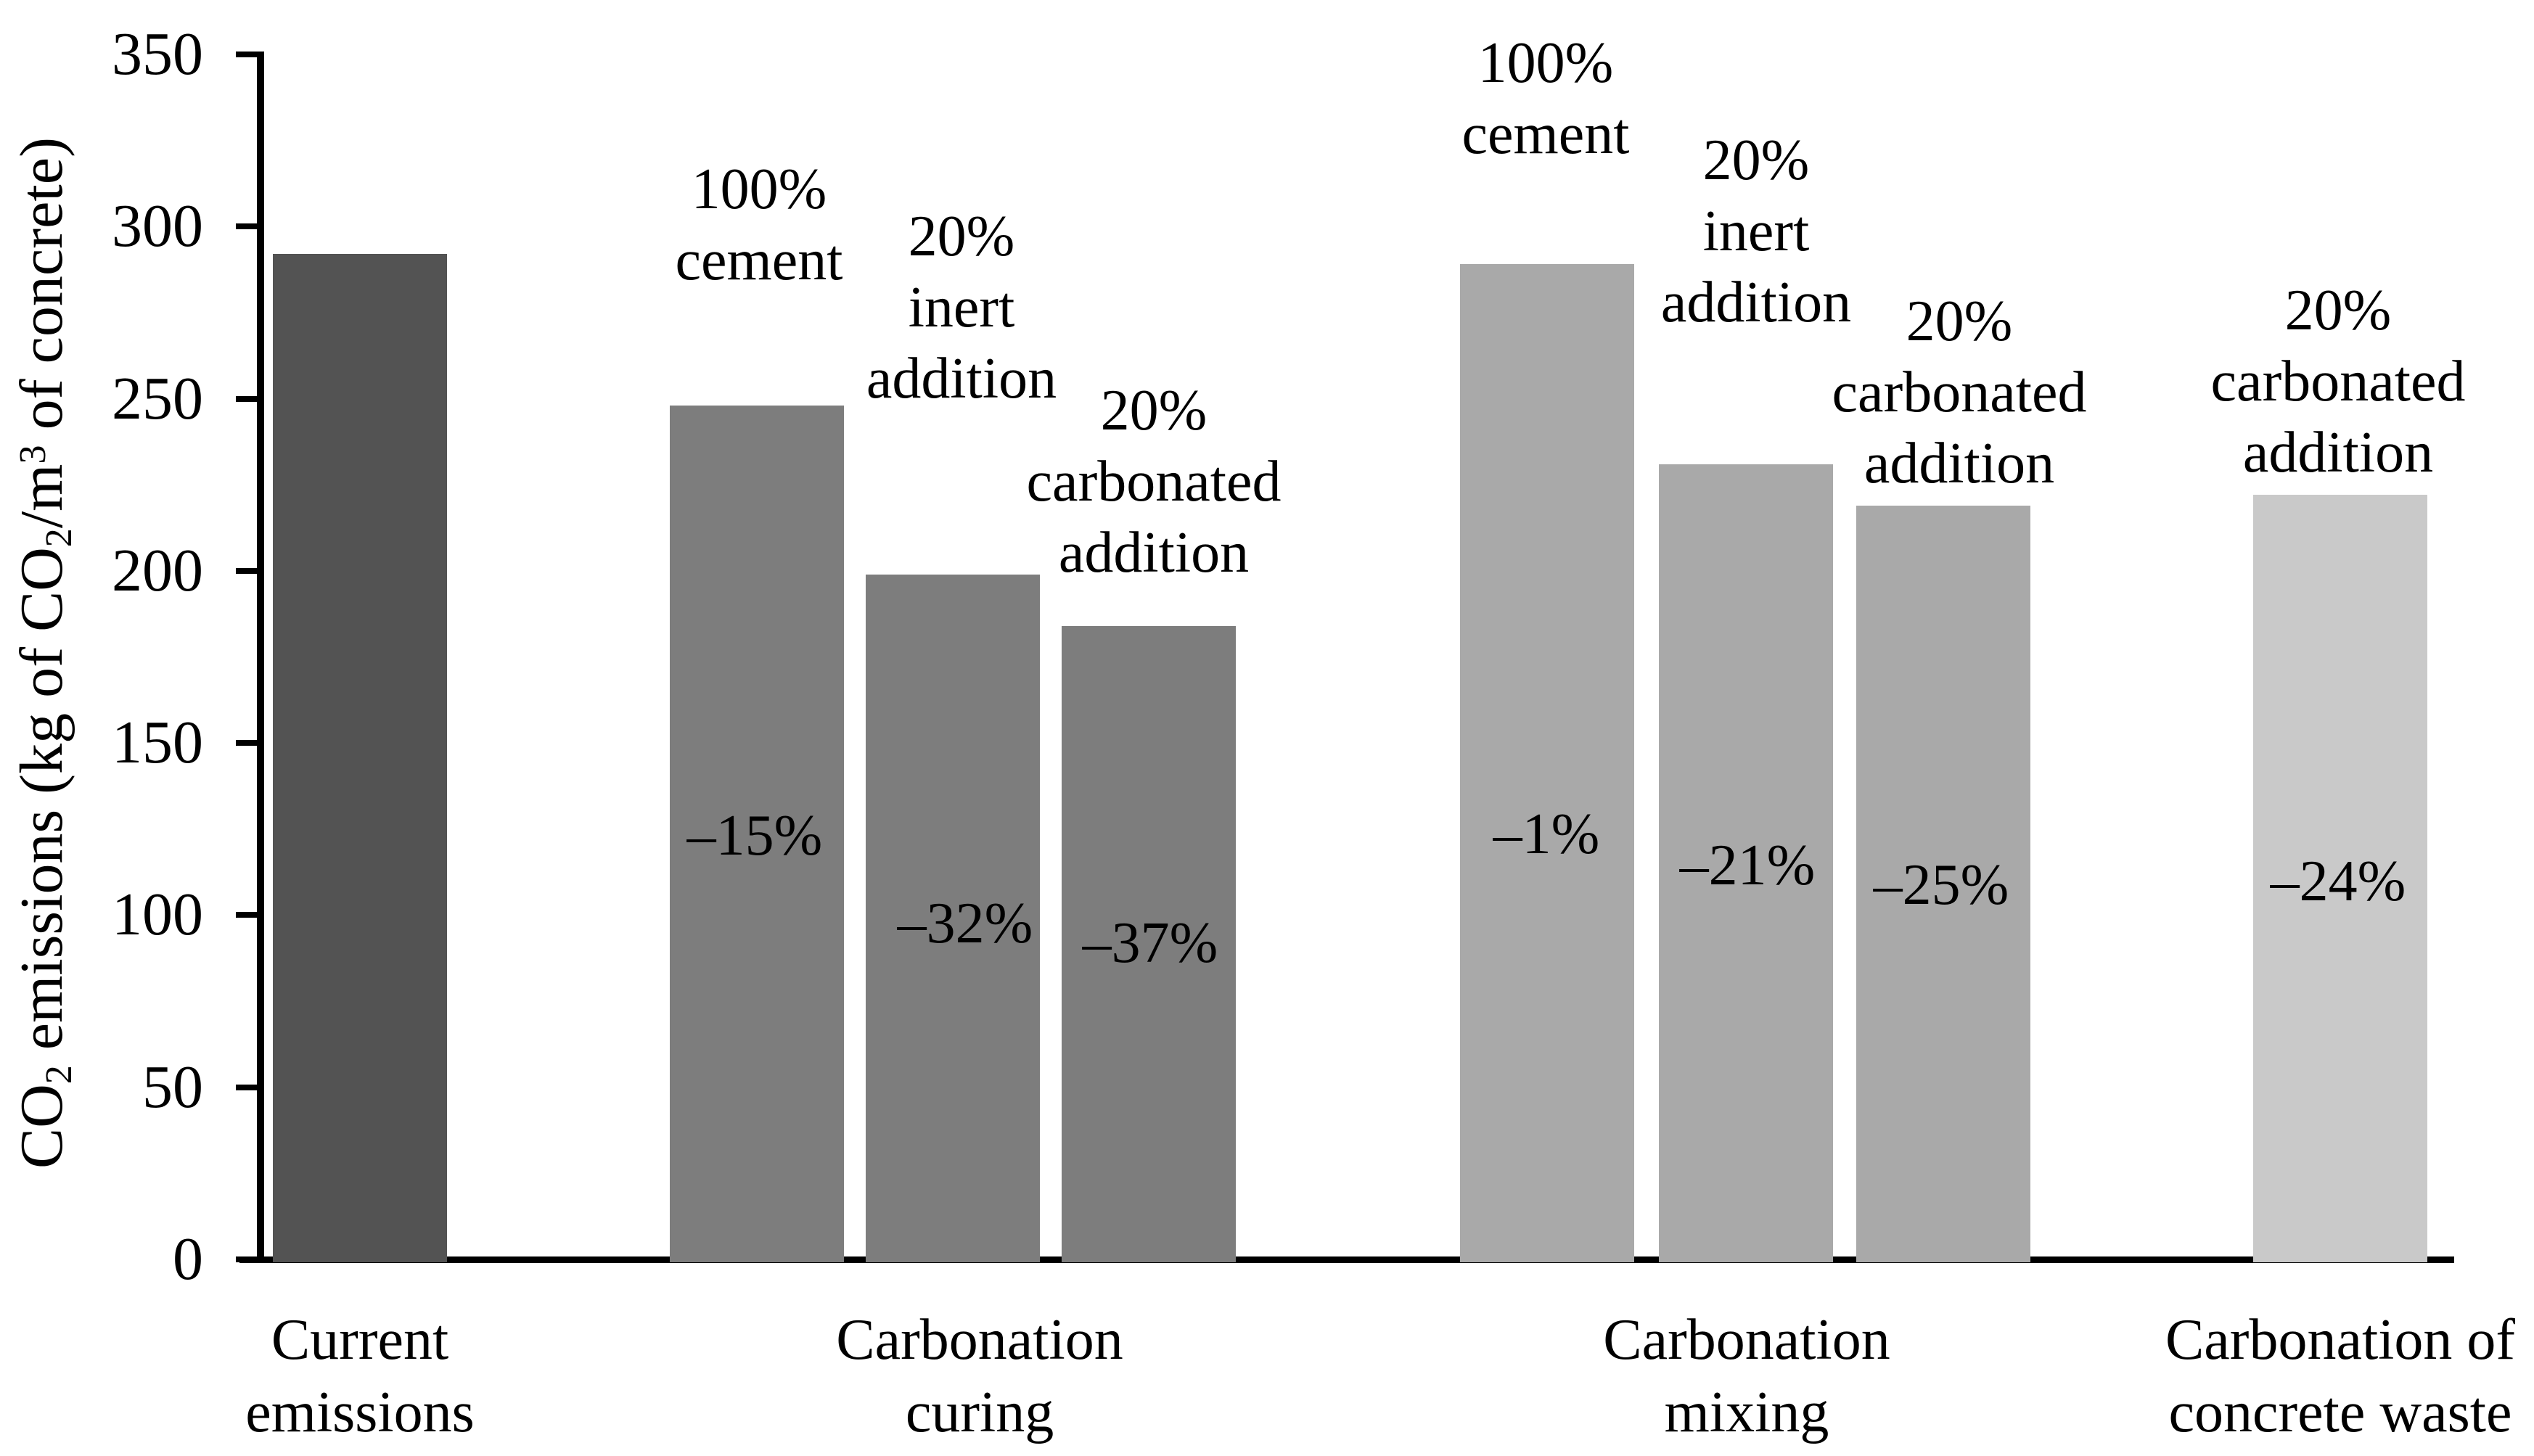 This screenshot has height=1456, width=2534. I want to click on y-tick-label: 200, so click(157, 570).